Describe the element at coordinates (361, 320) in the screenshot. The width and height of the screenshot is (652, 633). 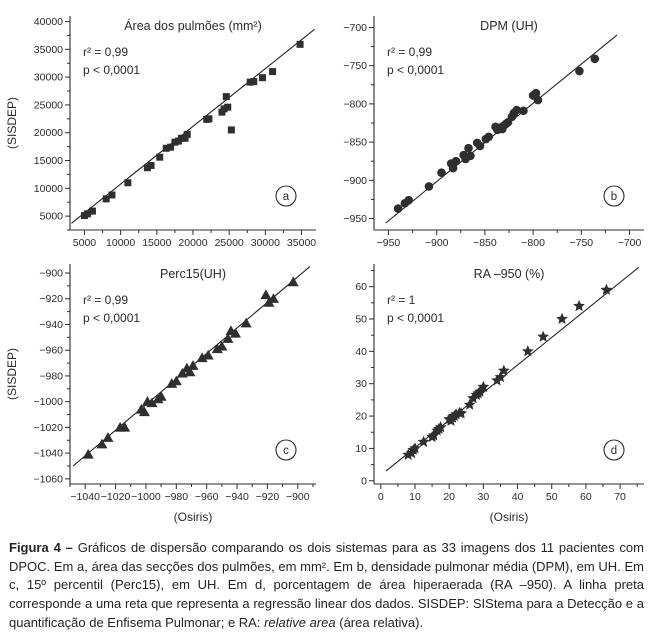
I see `svg-text: 50` at that location.